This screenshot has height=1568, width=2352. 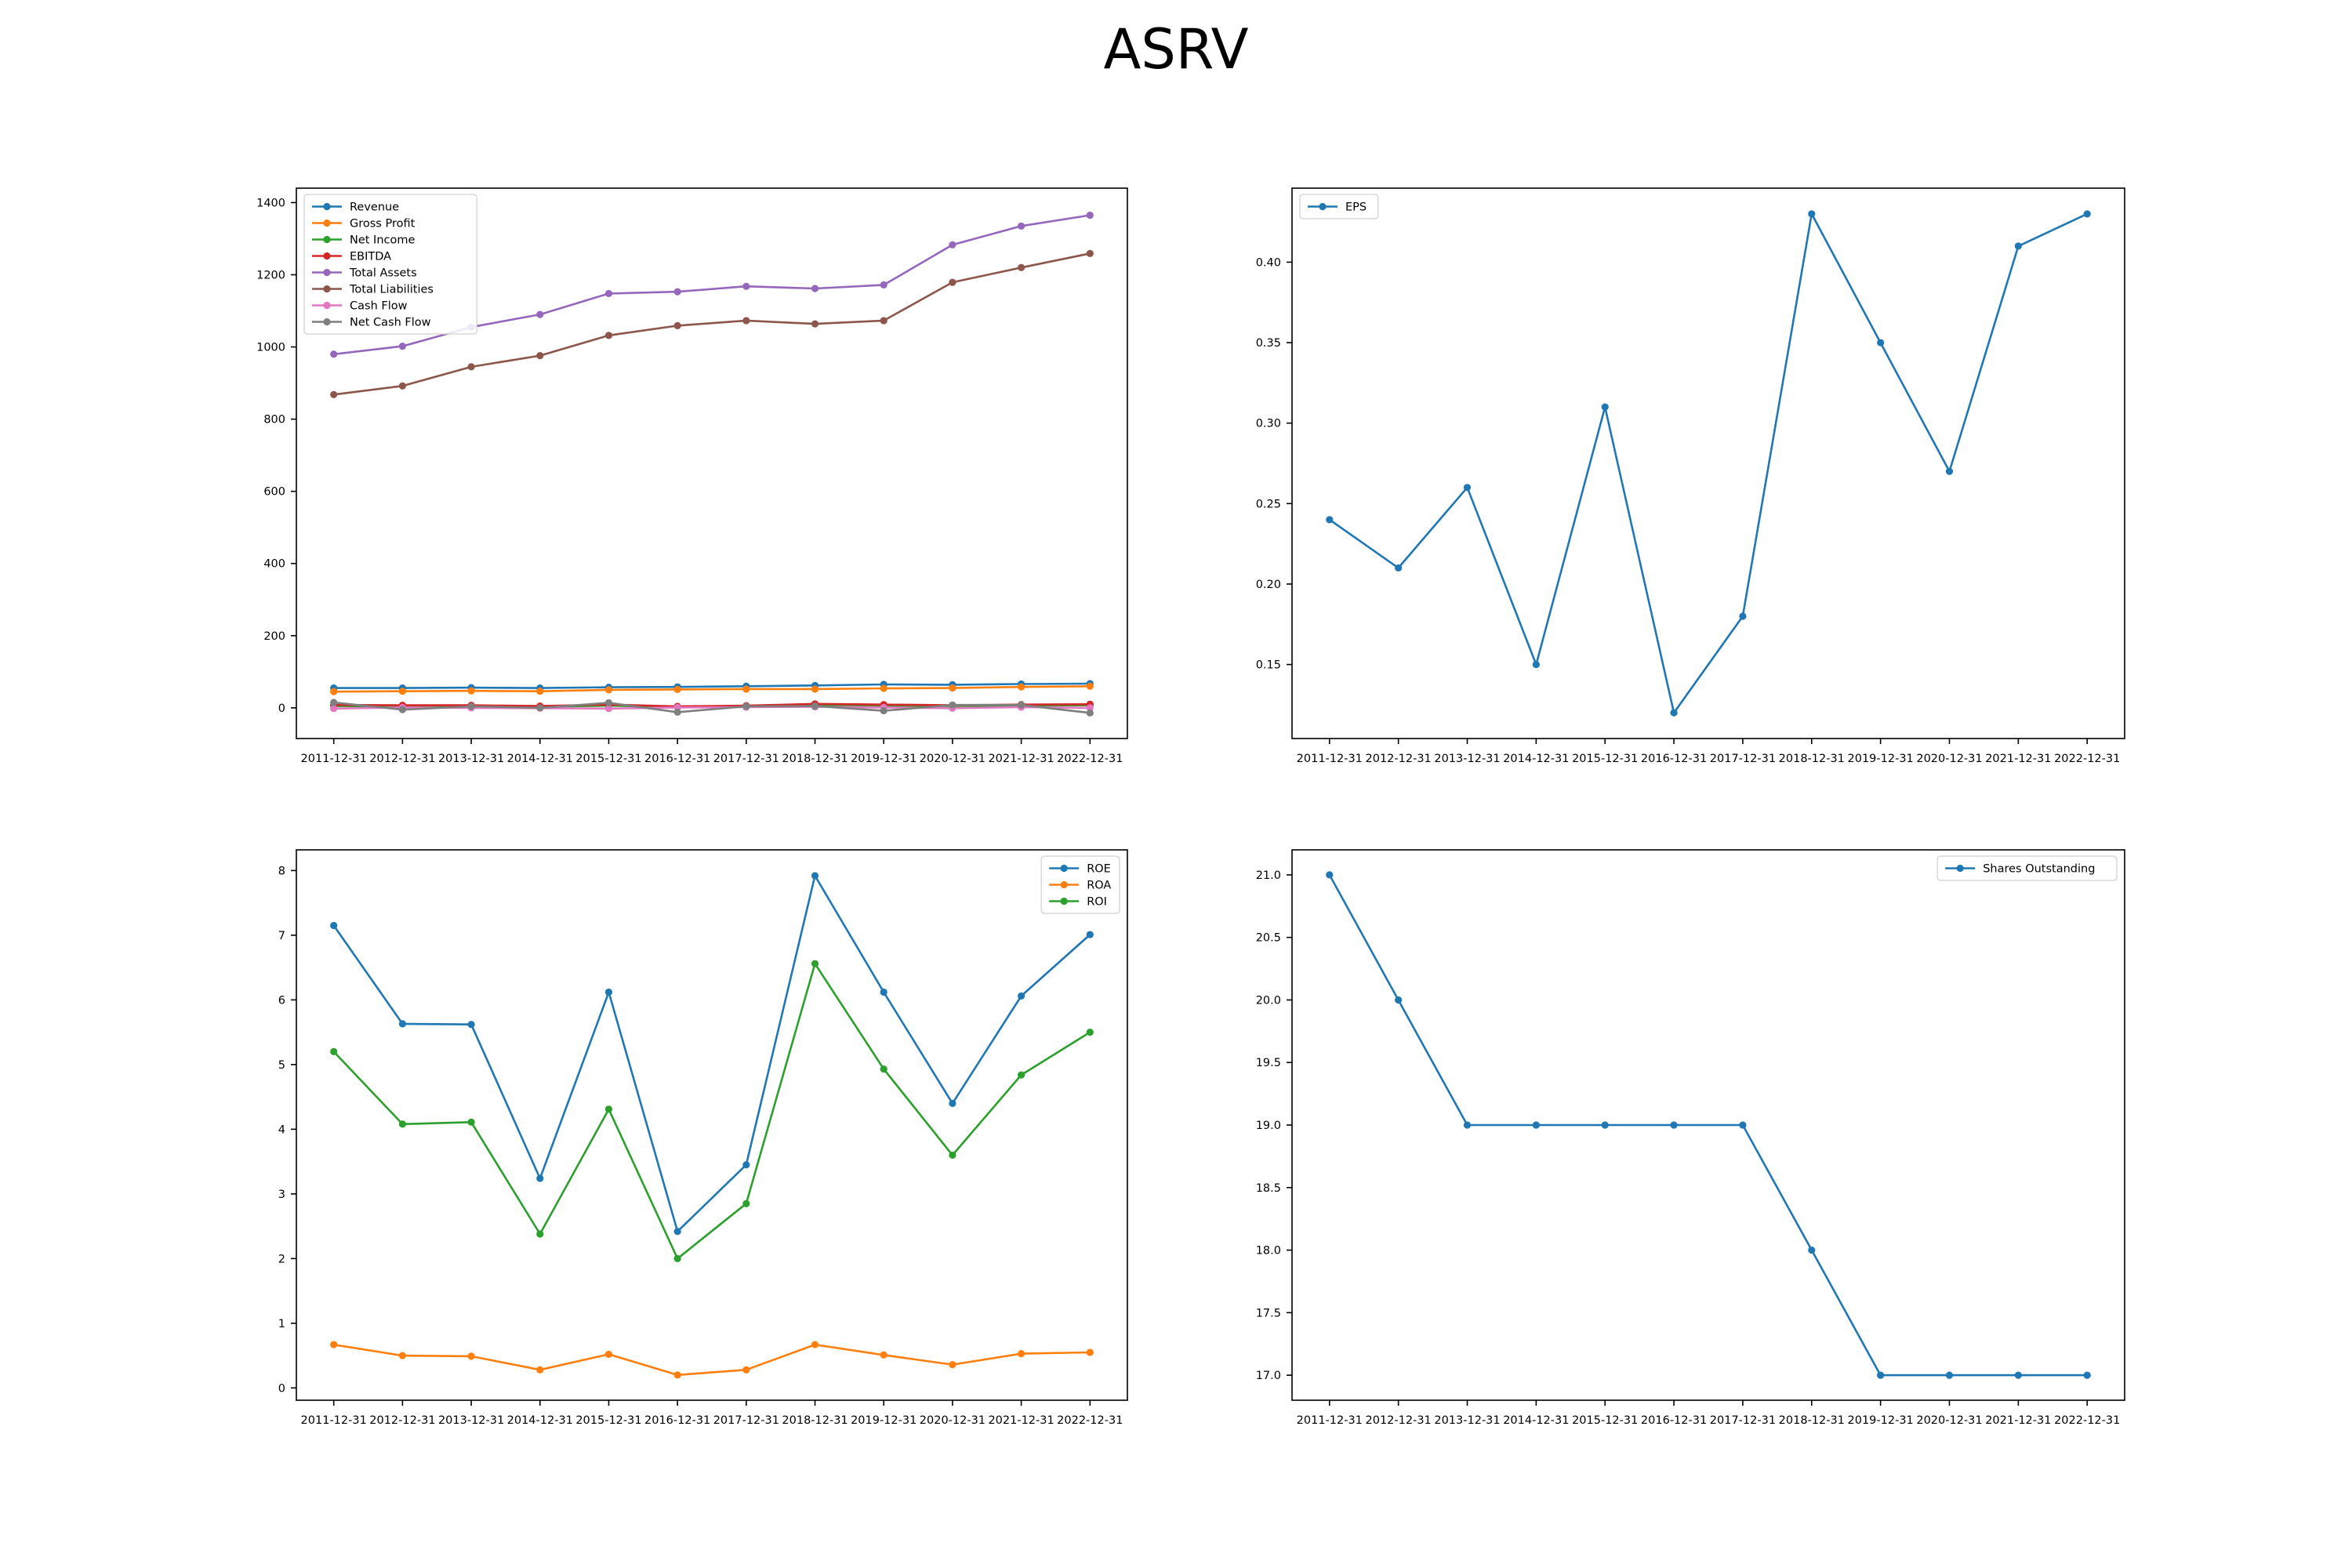 I want to click on legend-marker-cash-flow, so click(x=327, y=305).